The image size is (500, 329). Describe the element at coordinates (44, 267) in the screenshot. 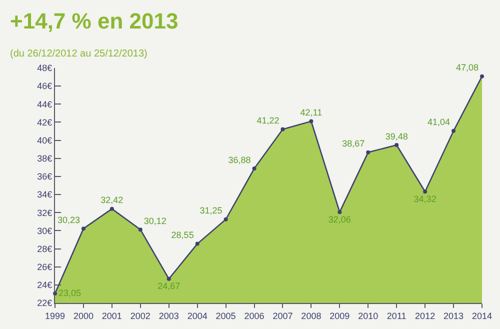

I see `y-tick-label: 26€` at that location.